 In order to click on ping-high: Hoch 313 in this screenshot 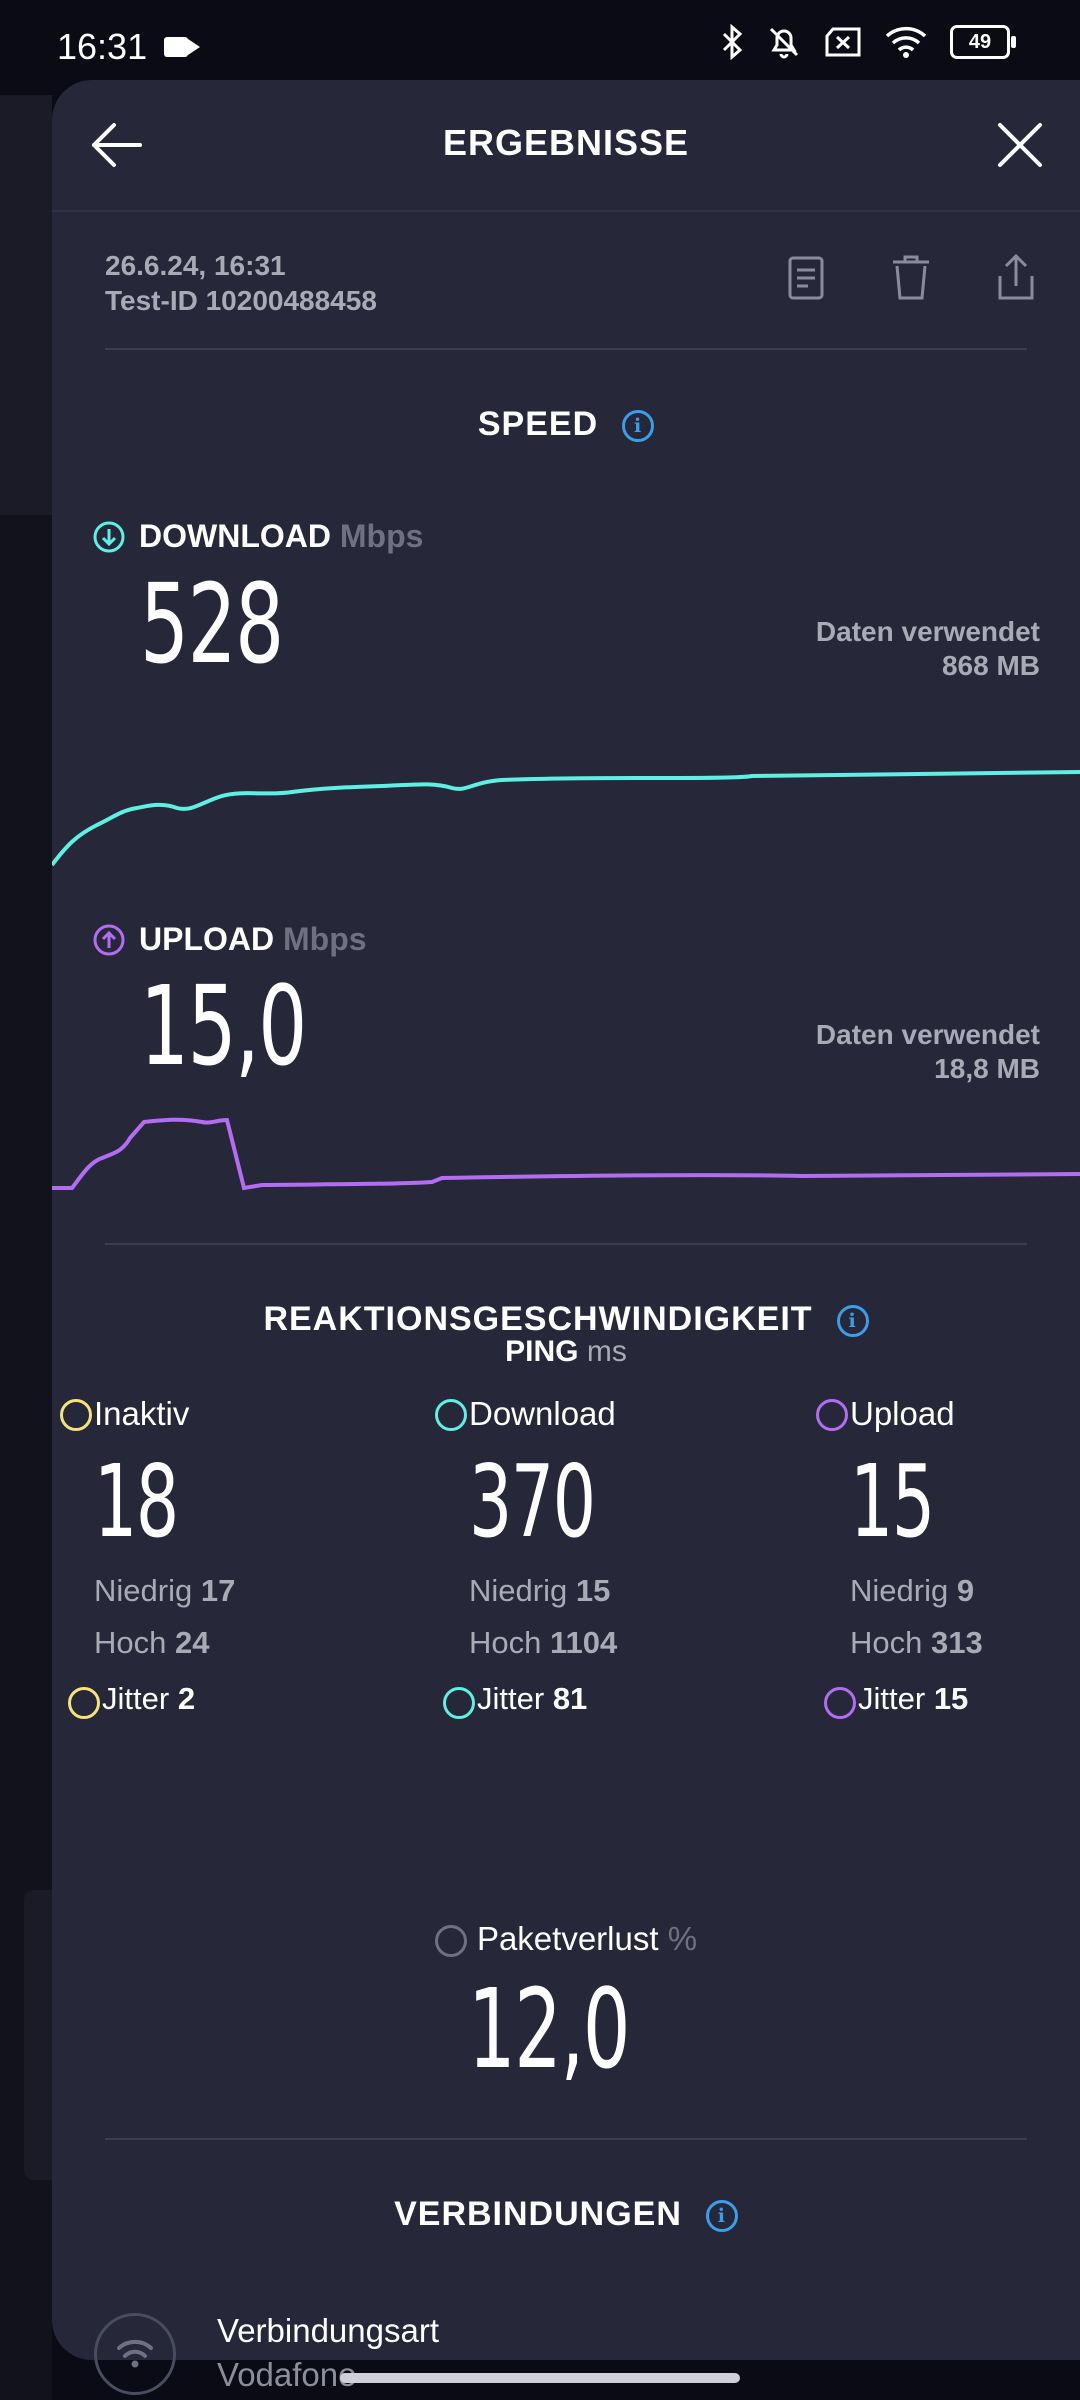, I will do `click(916, 1643)`.